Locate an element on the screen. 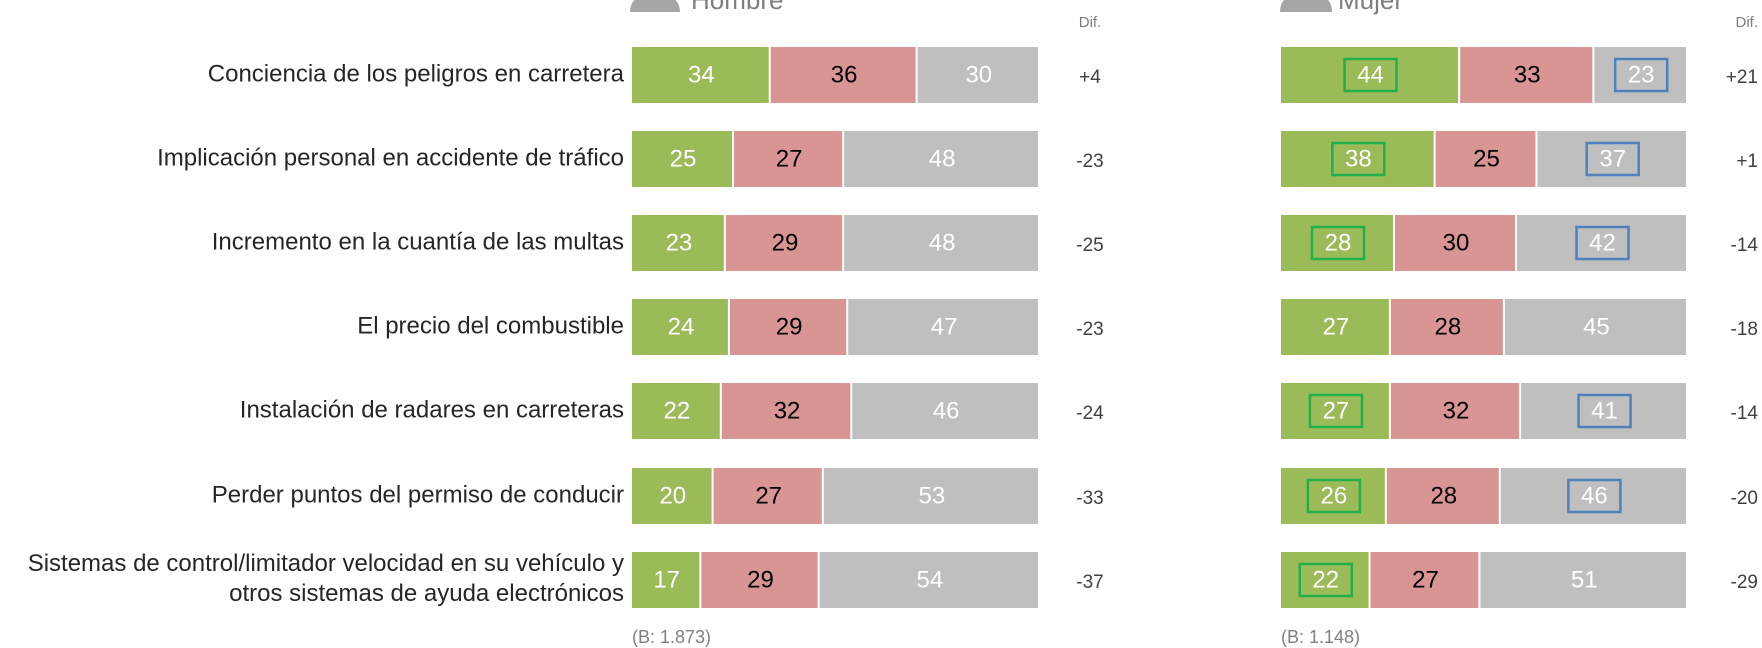 Image resolution: width=1762 pixels, height=648 pixels. value-label: 41 is located at coordinates (1604, 410).